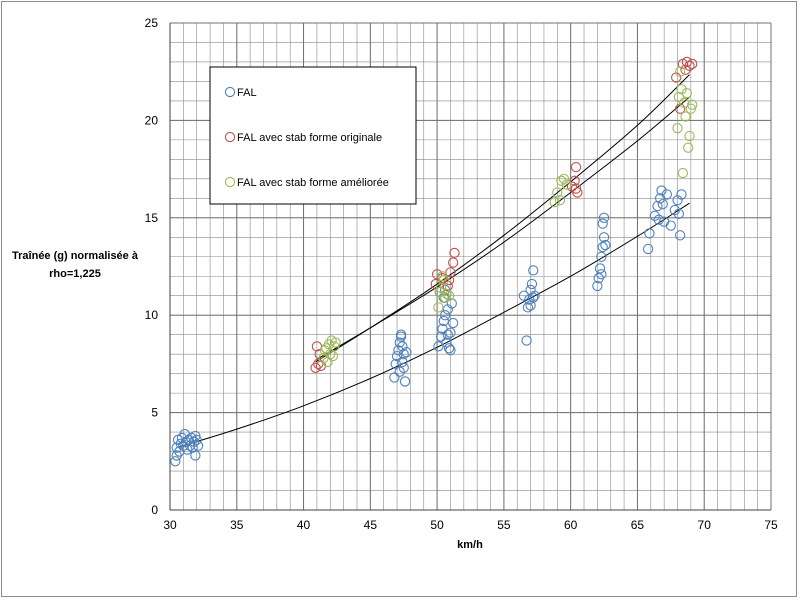 This screenshot has height=600, width=800. What do you see at coordinates (638, 525) in the screenshot?
I see `x-tick-label: 65` at bounding box center [638, 525].